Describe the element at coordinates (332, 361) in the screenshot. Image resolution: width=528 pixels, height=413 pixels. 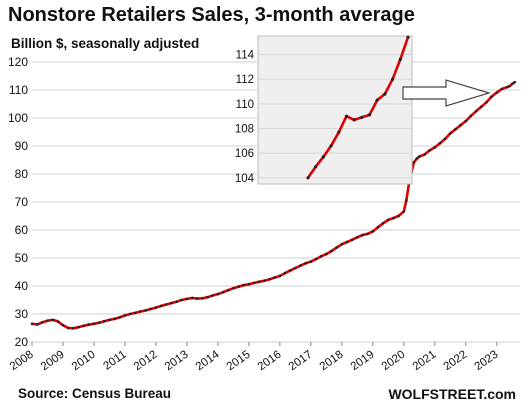
I see `x-tick-label-2018: 2018` at that location.